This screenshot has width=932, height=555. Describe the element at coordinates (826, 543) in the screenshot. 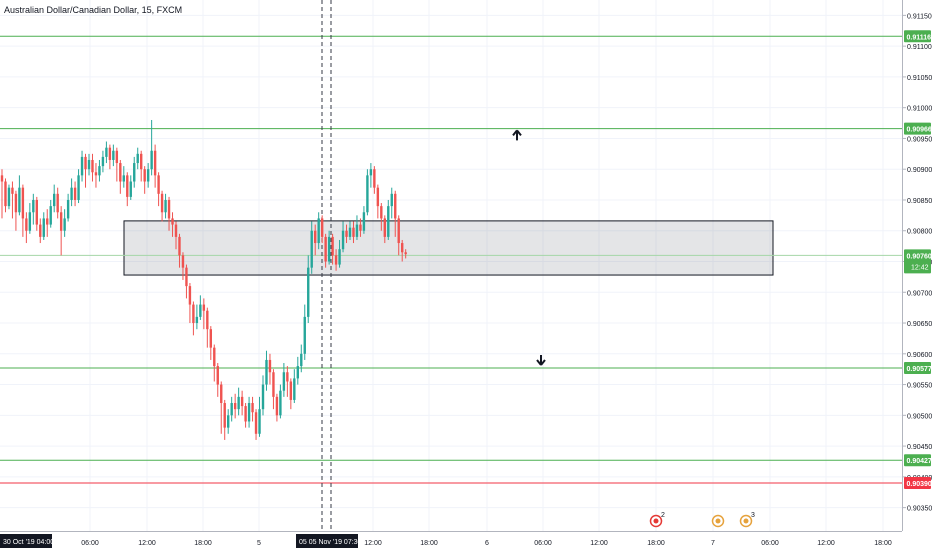

I see `time-tick-label: 12:00` at that location.